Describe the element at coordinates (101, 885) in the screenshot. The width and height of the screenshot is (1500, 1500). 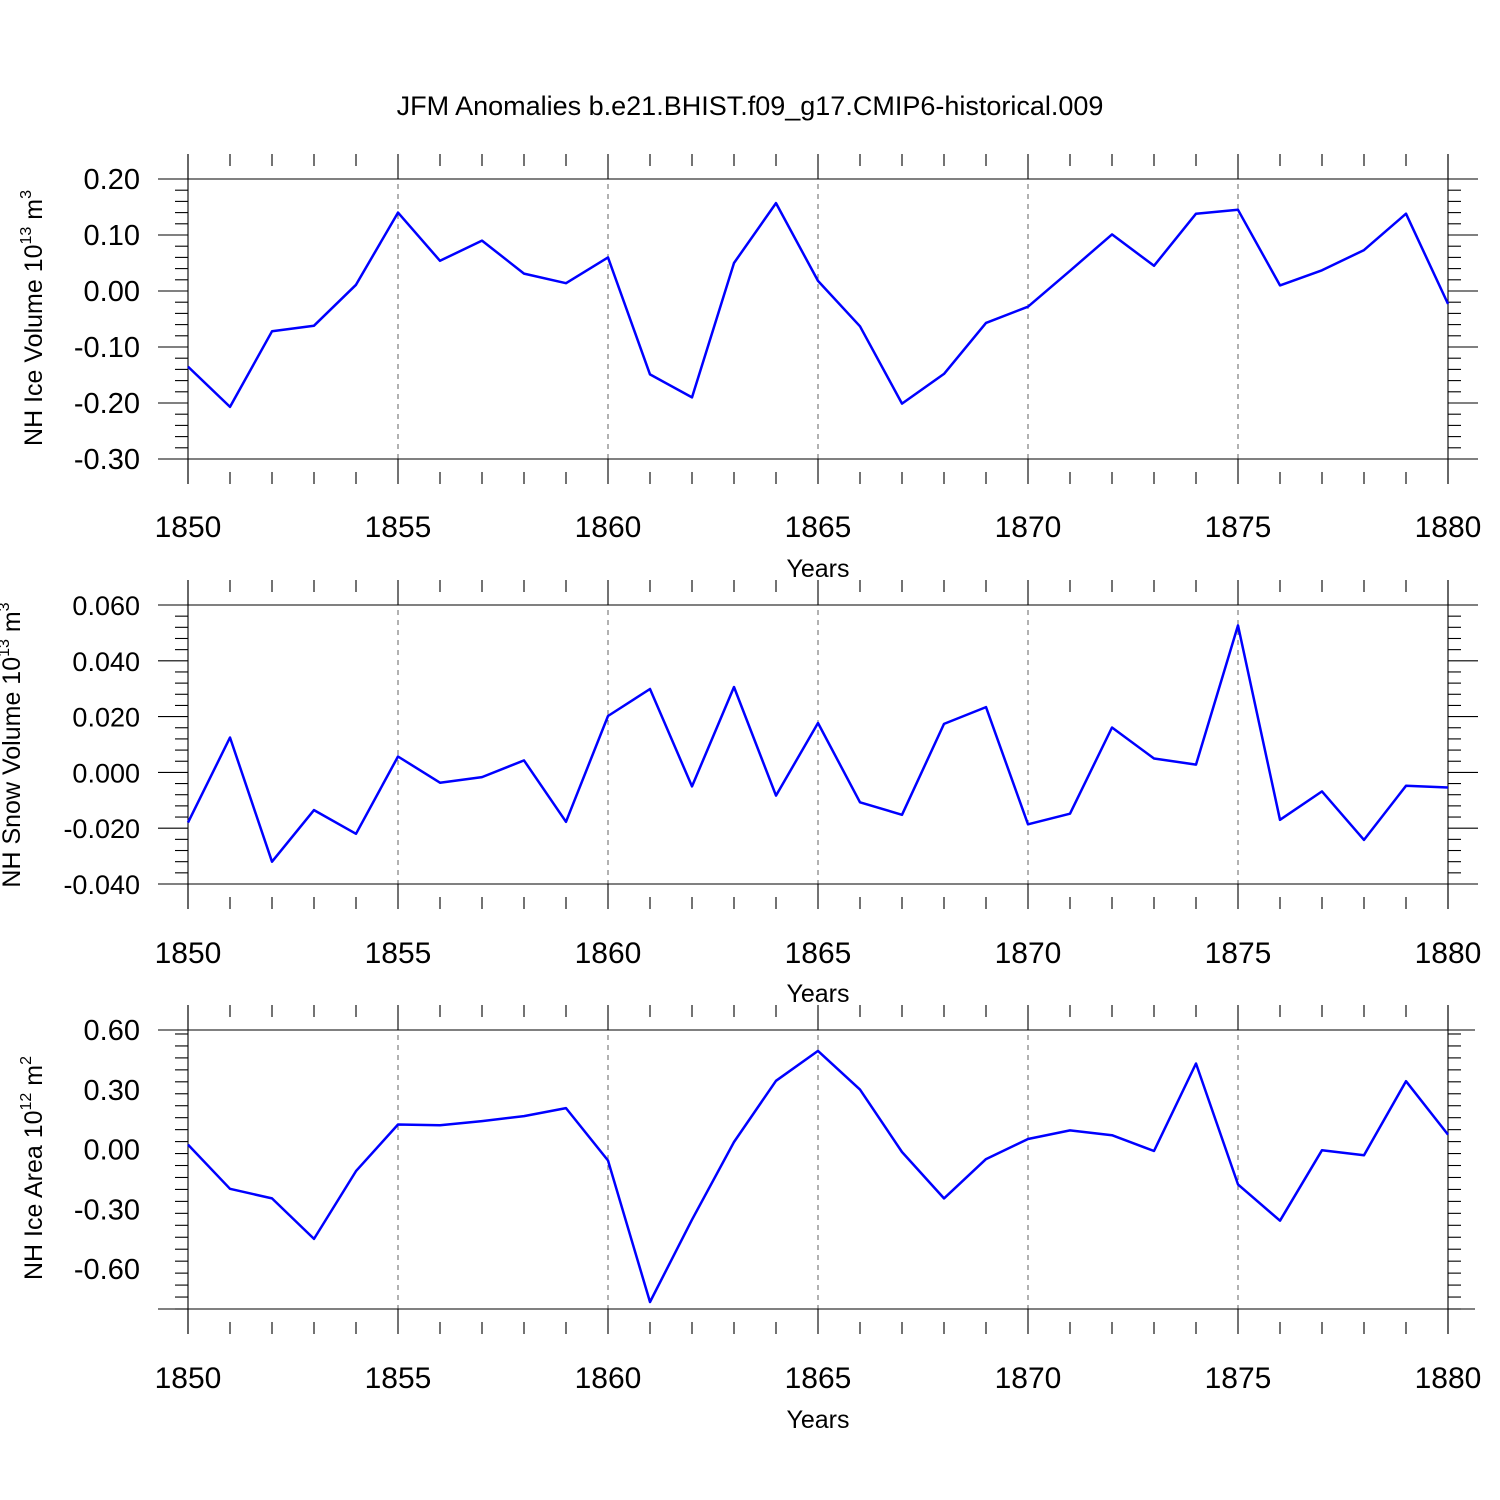
I see `y-tick-label: -0.040` at that location.